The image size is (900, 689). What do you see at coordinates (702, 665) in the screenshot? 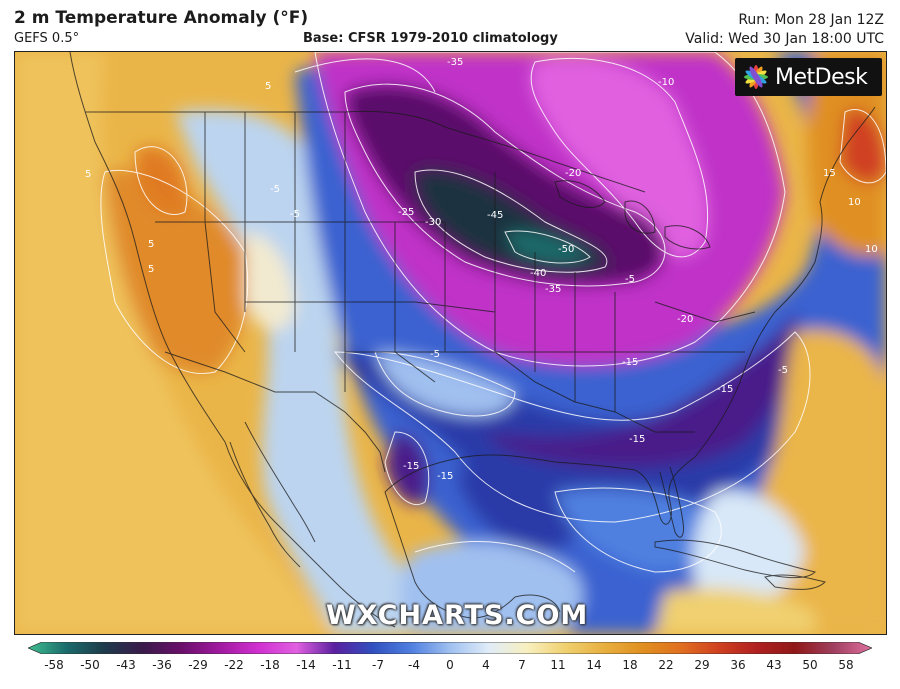
I see `colorbar-tick-label: 29` at bounding box center [702, 665].